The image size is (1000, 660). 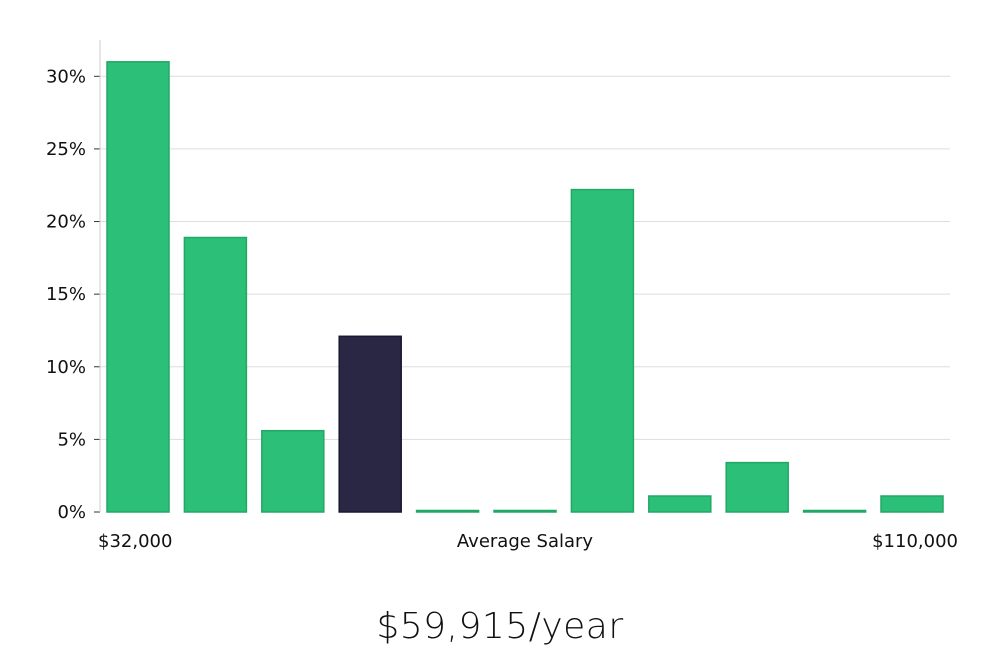 What do you see at coordinates (66, 367) in the screenshot?
I see `y-tick-label: 10%` at bounding box center [66, 367].